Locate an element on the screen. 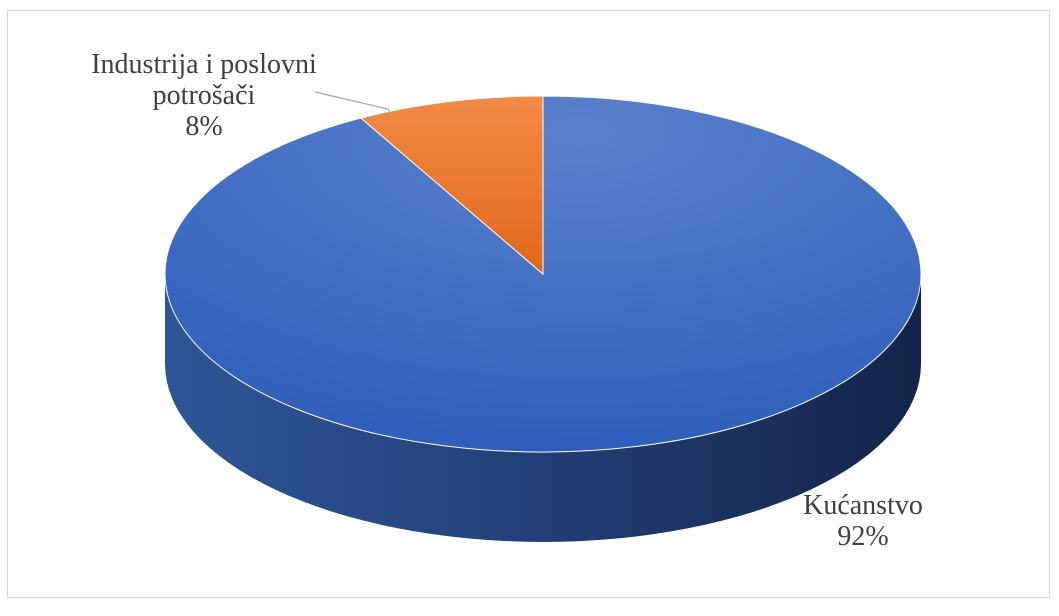 This screenshot has width=1059, height=616. leader-lines is located at coordinates (353, 104).